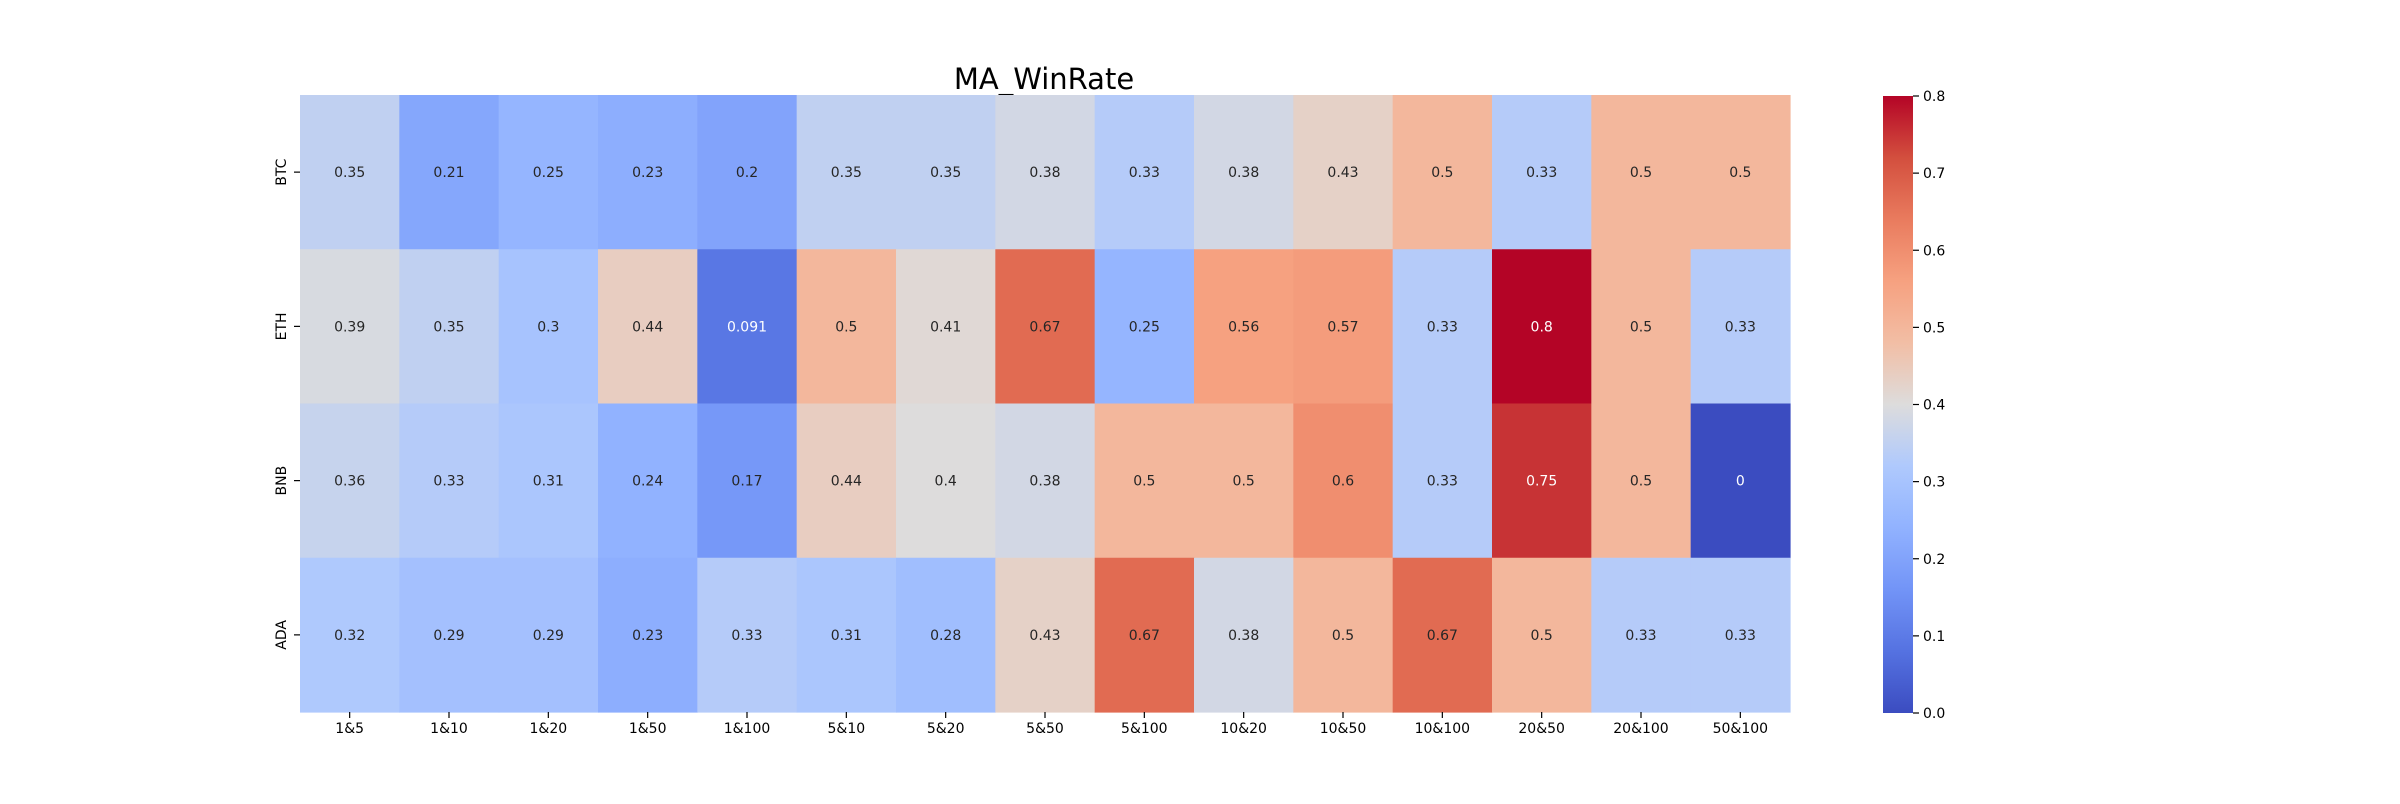  Describe the element at coordinates (648, 729) in the screenshot. I see `x-tick-label: 1&50` at that location.